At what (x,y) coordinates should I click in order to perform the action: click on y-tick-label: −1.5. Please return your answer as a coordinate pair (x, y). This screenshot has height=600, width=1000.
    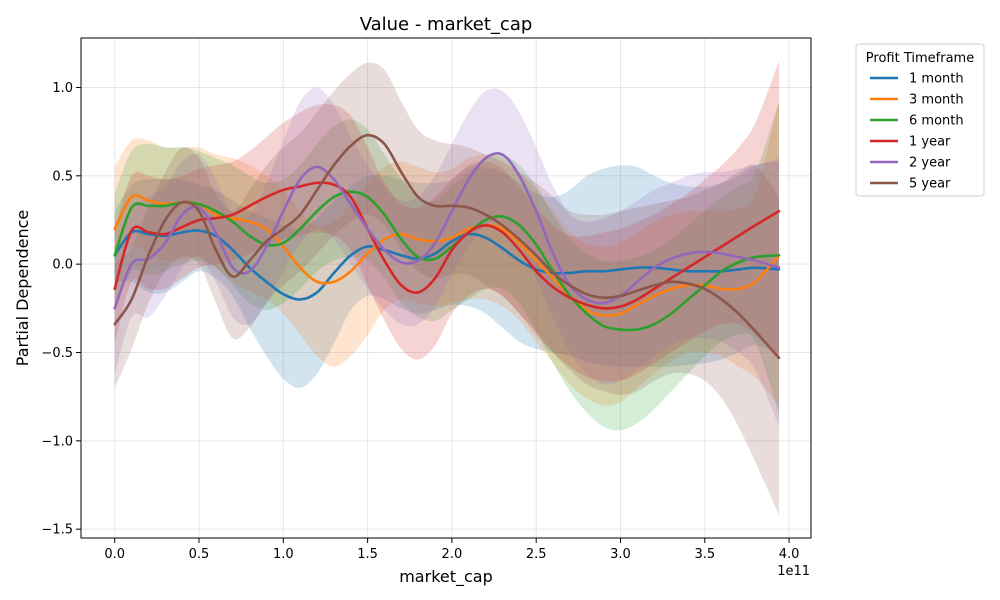
    Looking at the image, I should click on (57, 530).